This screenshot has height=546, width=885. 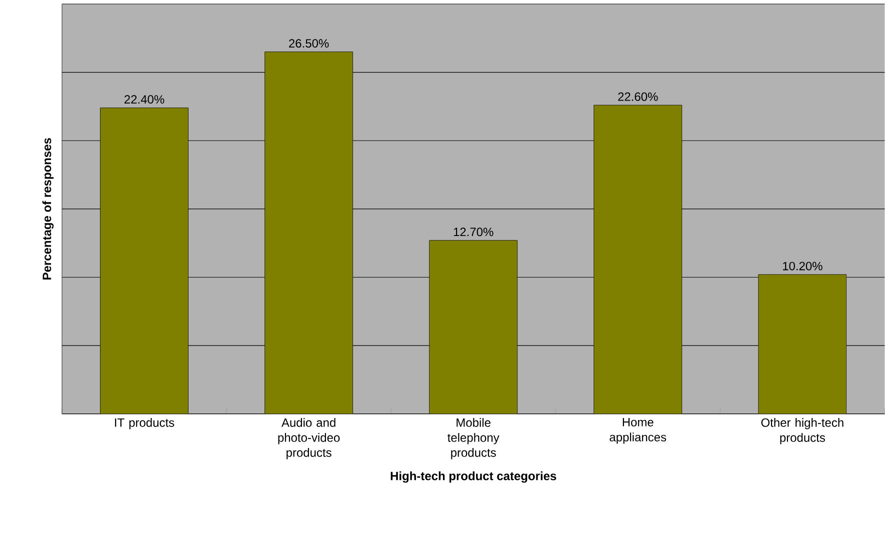 What do you see at coordinates (309, 43) in the screenshot?
I see `data-label: 26.50%` at bounding box center [309, 43].